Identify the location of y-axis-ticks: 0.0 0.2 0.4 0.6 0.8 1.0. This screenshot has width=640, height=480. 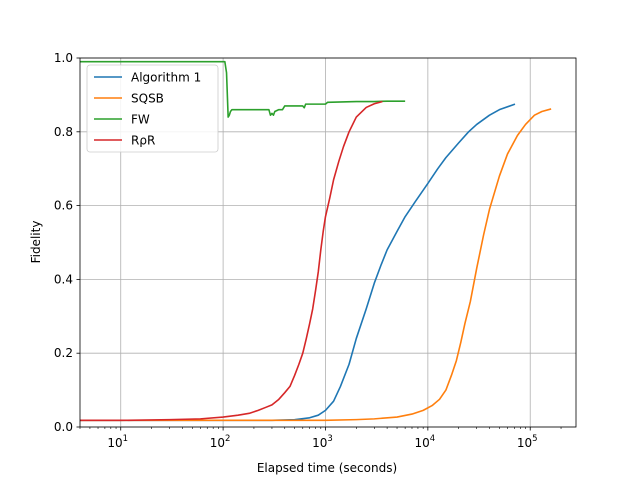
(67, 242).